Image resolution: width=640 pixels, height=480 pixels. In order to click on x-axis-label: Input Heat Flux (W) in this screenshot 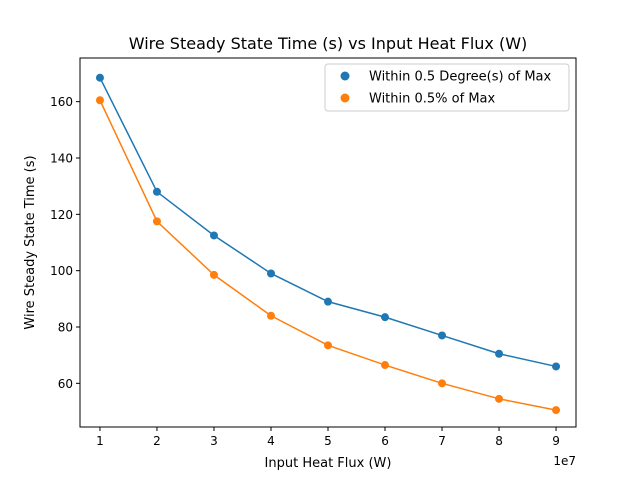, I will do `click(328, 463)`.